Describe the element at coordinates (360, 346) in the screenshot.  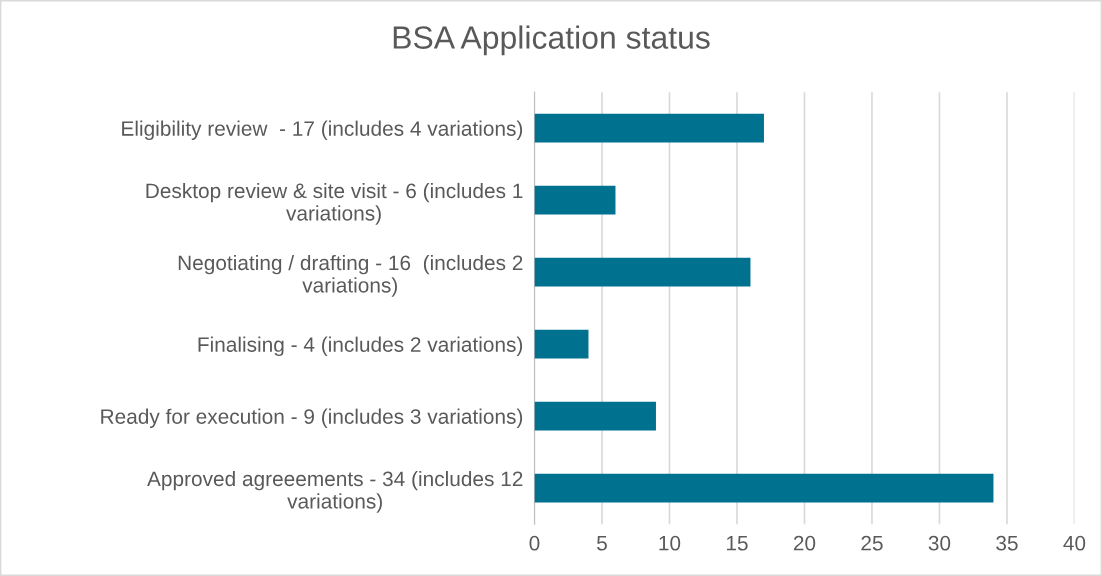
I see `y-tick-label: Finalising - 4 (includes 2 variations)` at that location.